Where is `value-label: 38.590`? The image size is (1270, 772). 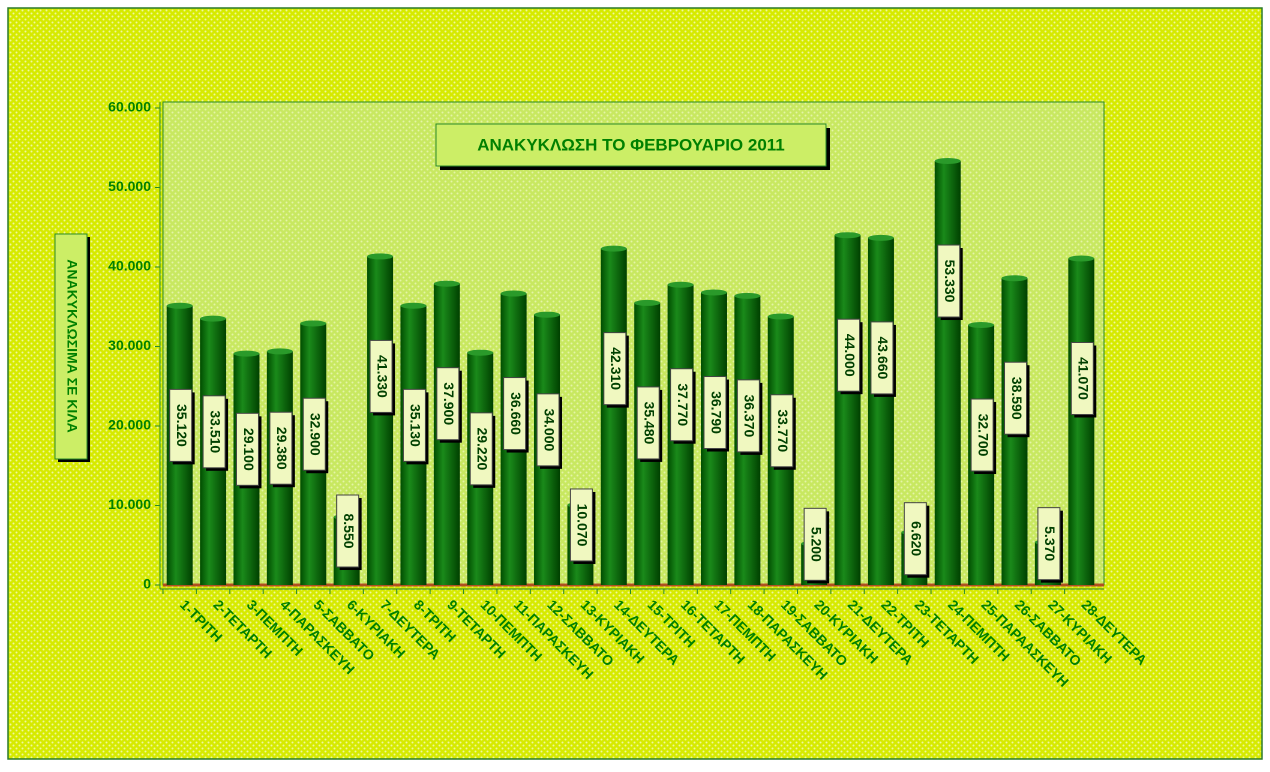
value-label: 38.590 is located at coordinates (1017, 398).